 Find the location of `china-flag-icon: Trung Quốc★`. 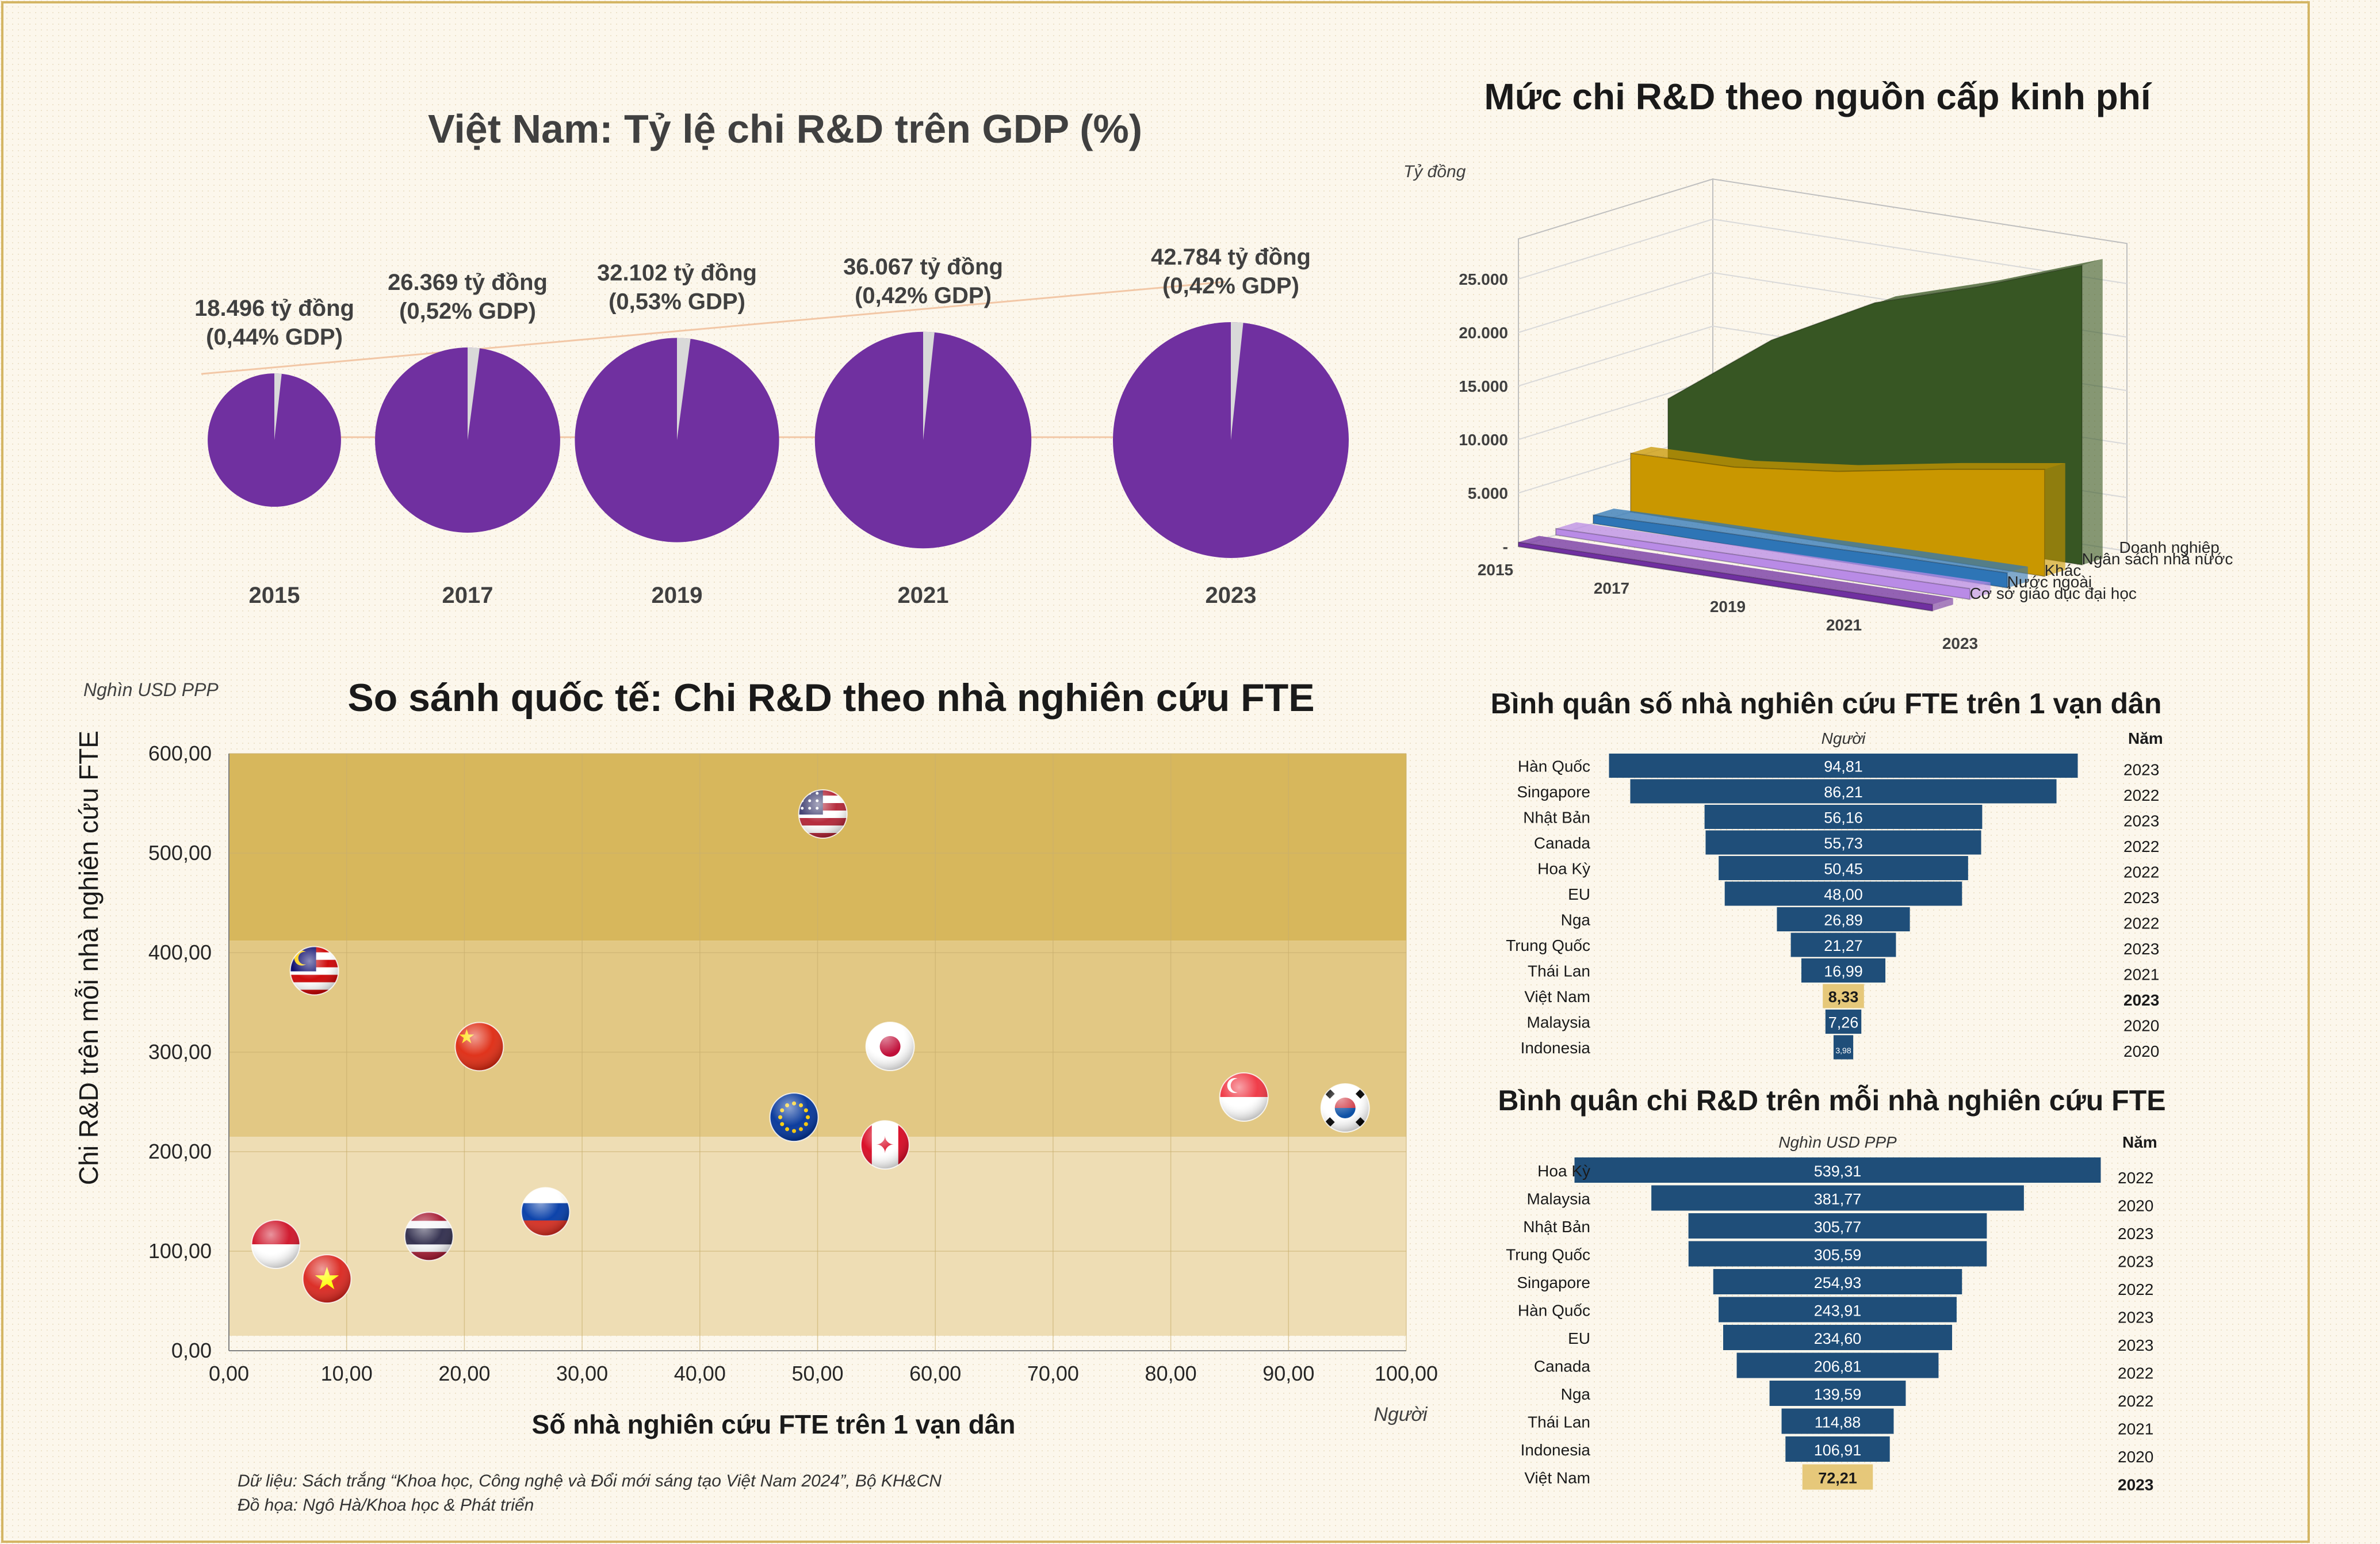

china-flag-icon: Trung Quốc★ is located at coordinates (479, 1047).